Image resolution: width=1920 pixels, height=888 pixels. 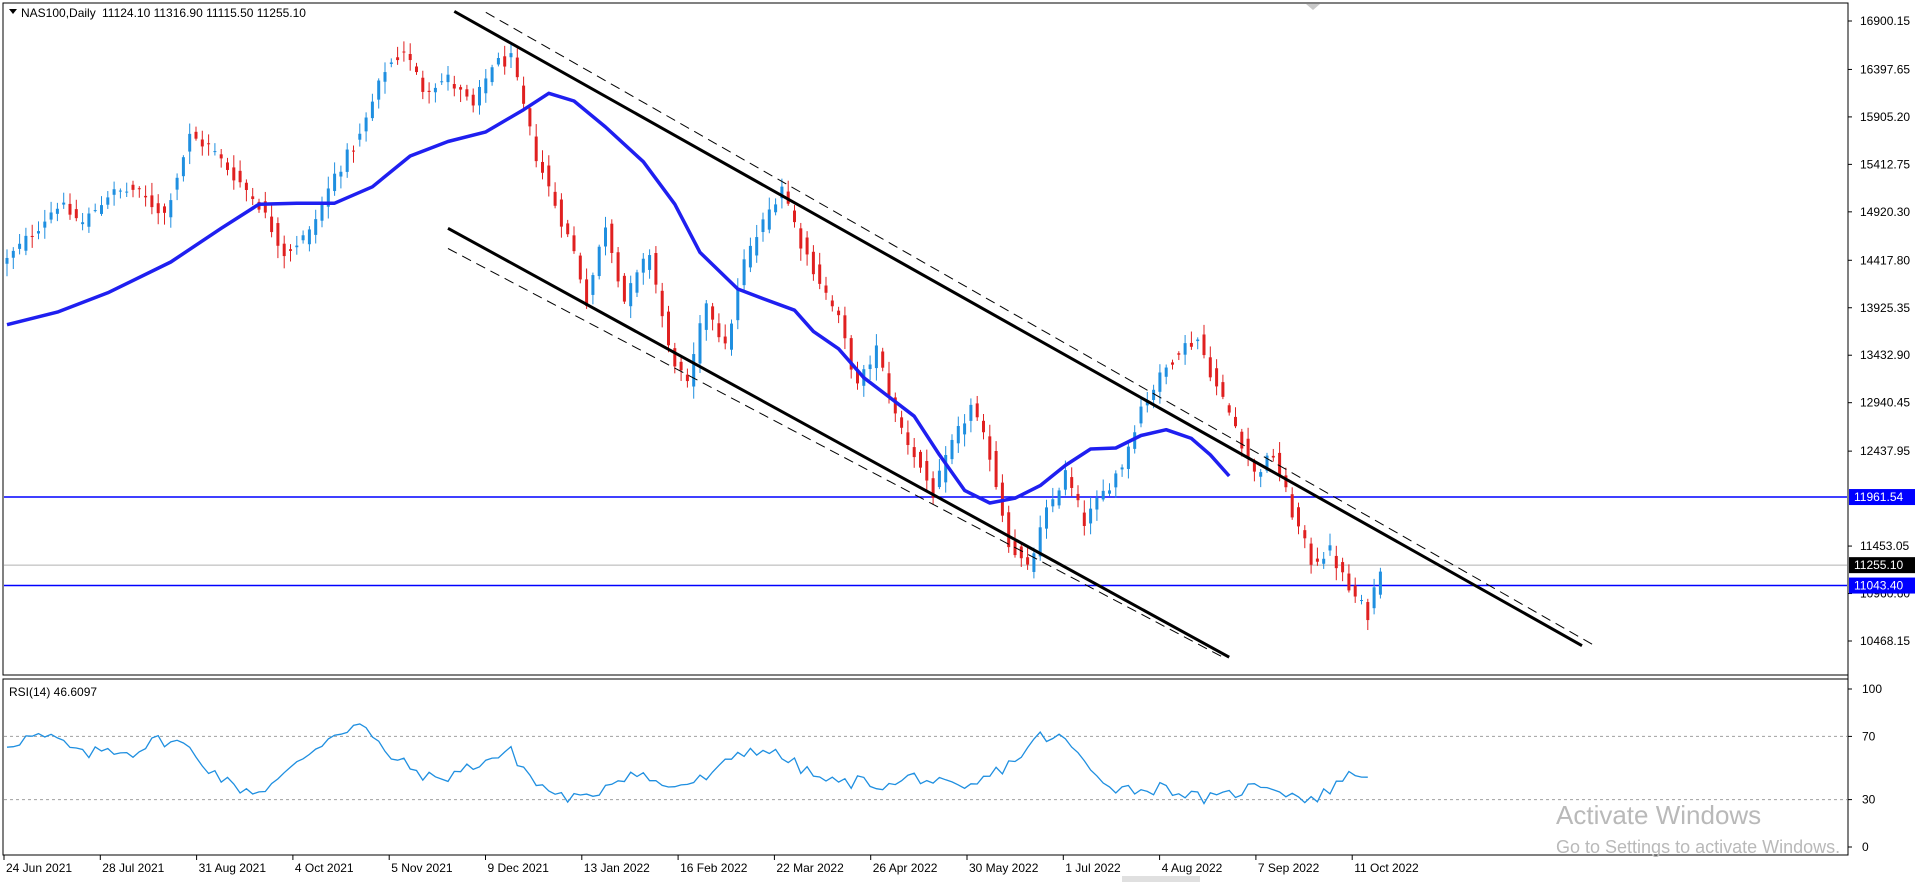 What do you see at coordinates (1865, 847) in the screenshot?
I see `rsi-tick-label: 0` at bounding box center [1865, 847].